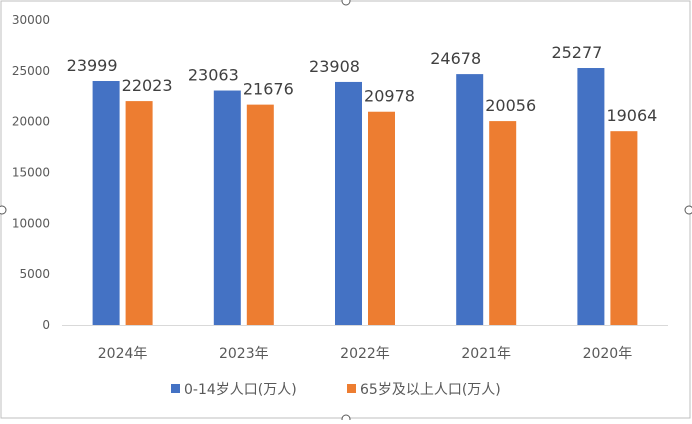  What do you see at coordinates (92, 65) in the screenshot?
I see `data-label: 23999` at bounding box center [92, 65].